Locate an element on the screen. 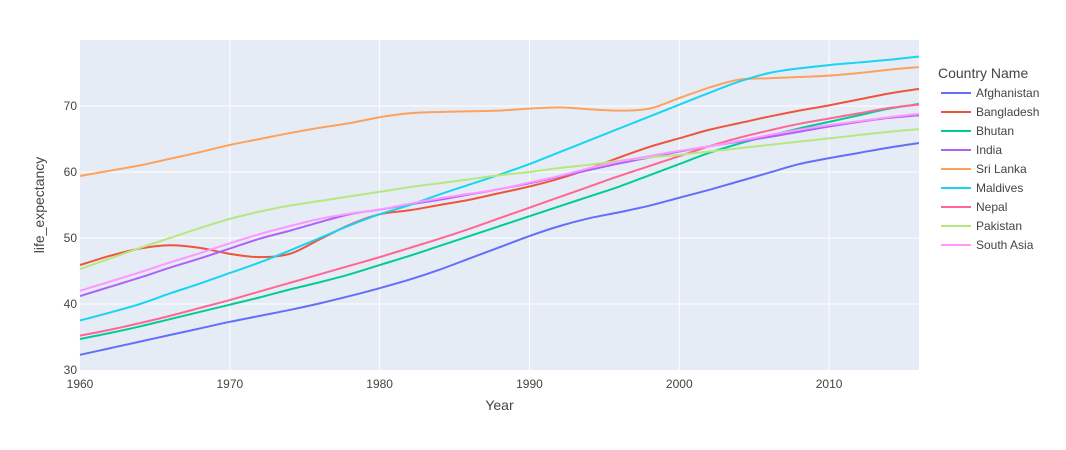 The height and width of the screenshot is (450, 1066). x-axis-title: Year is located at coordinates (499, 405).